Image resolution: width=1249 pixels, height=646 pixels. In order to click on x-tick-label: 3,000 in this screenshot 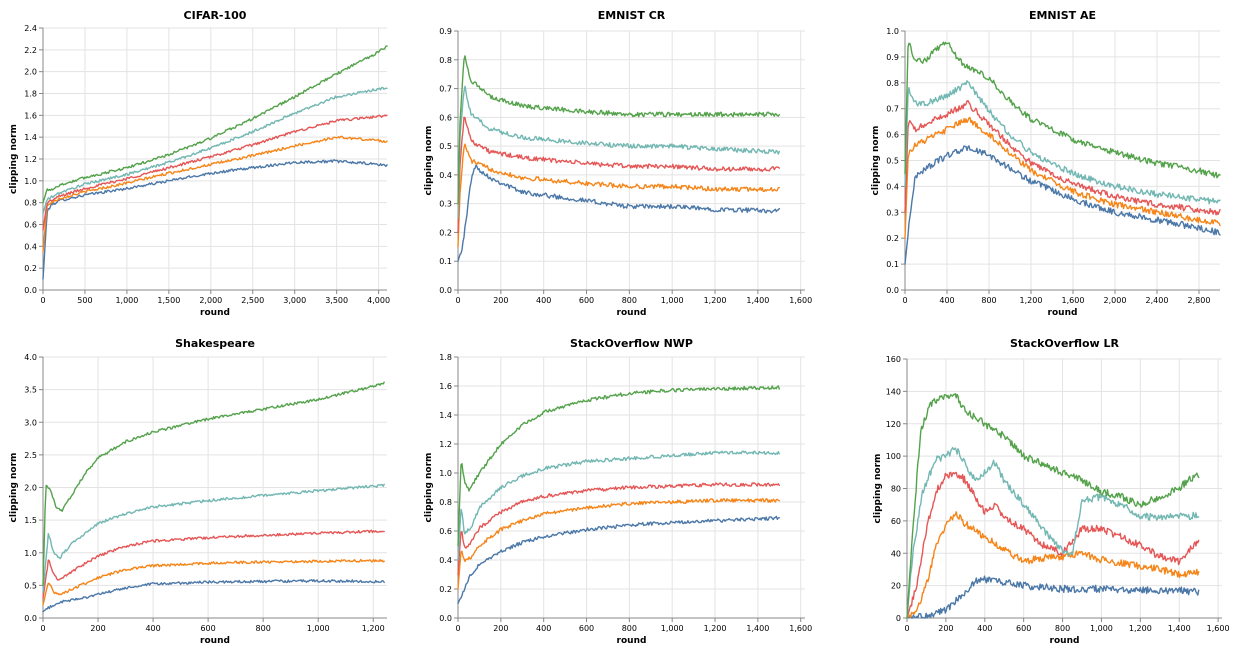, I will do `click(294, 300)`.